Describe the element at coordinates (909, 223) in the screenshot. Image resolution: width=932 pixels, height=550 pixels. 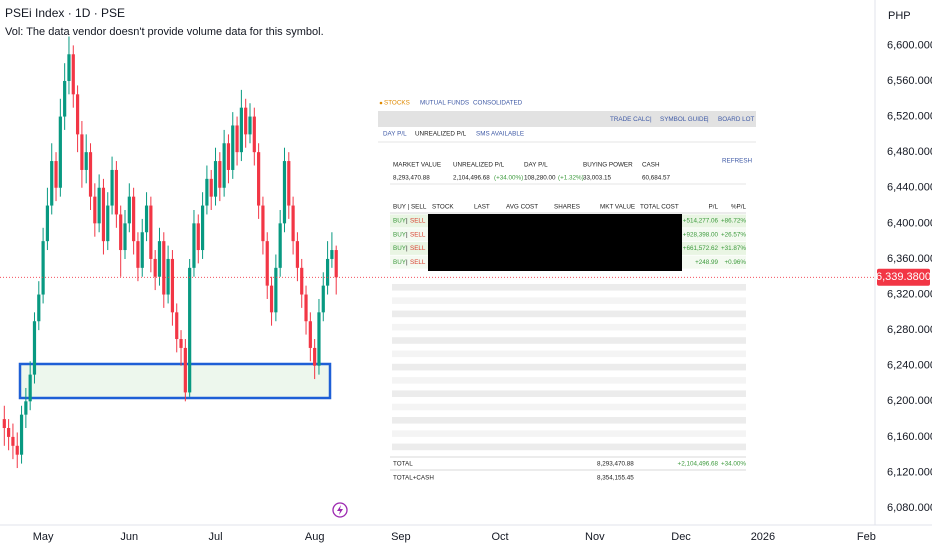
I see `y-tick-label: 6,400.0000` at that location.